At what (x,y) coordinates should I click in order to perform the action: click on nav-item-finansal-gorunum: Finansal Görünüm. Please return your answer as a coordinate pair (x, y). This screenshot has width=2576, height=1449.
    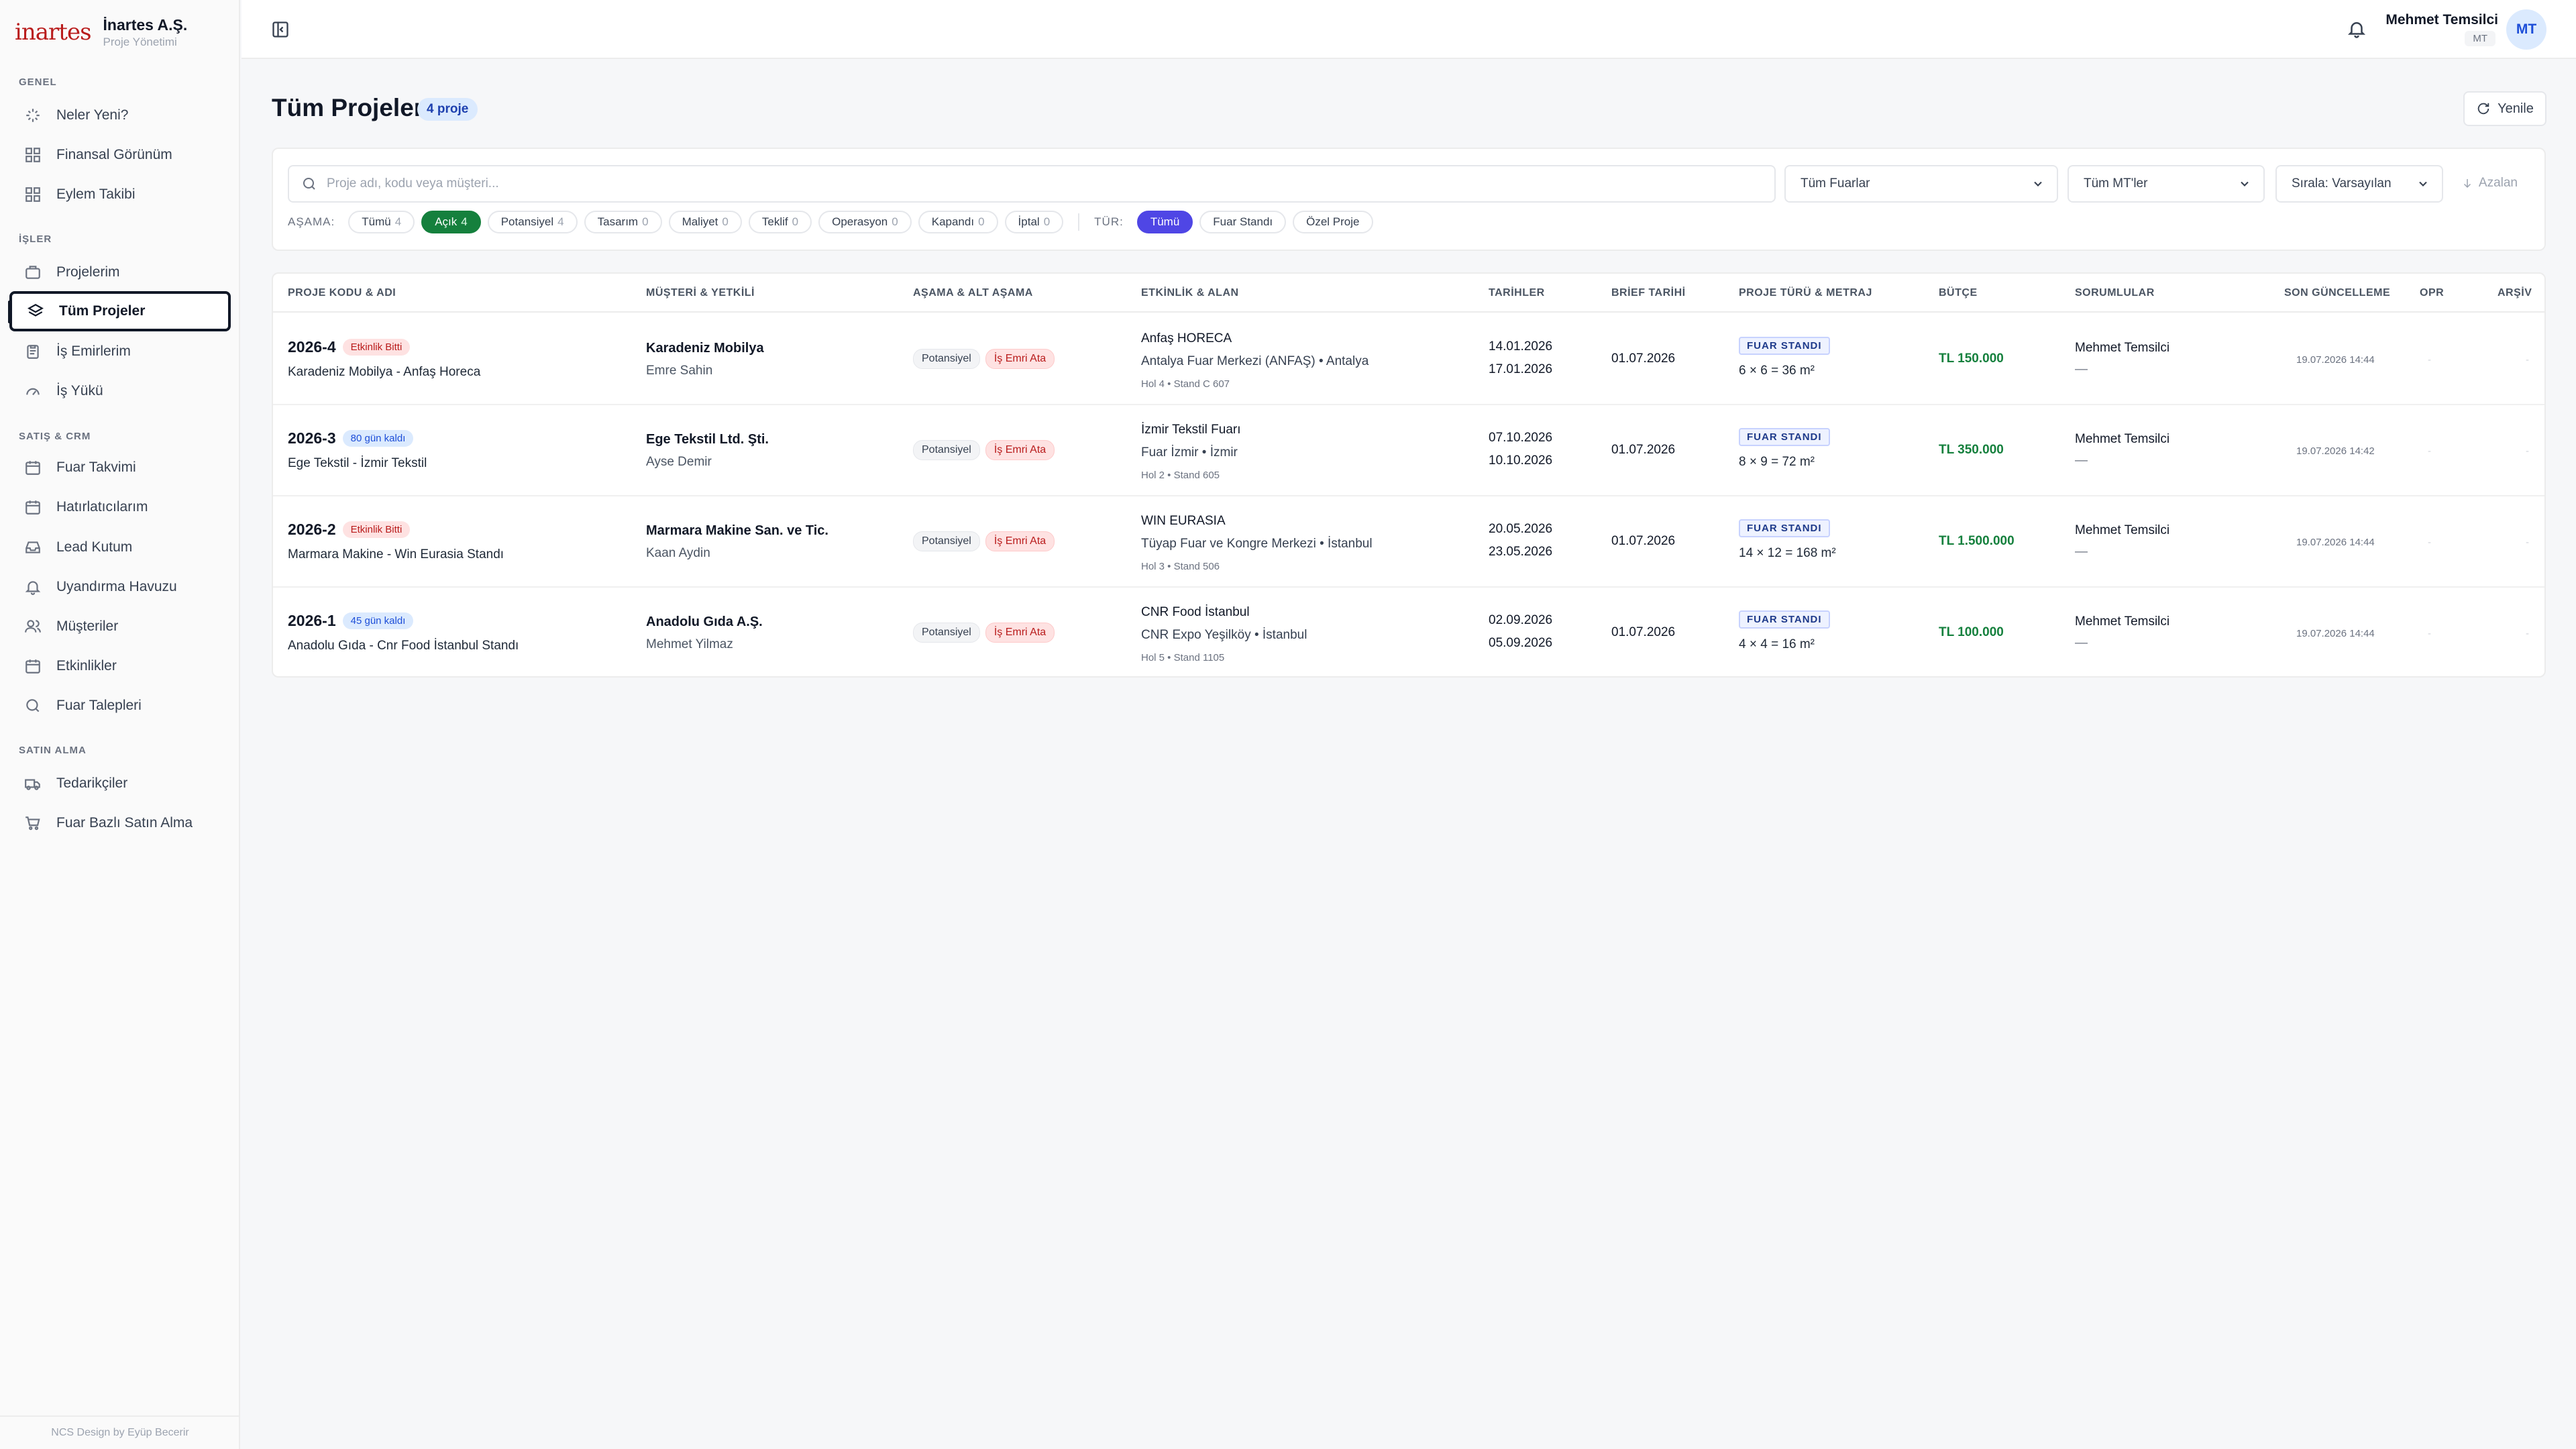
    Looking at the image, I should click on (120, 155).